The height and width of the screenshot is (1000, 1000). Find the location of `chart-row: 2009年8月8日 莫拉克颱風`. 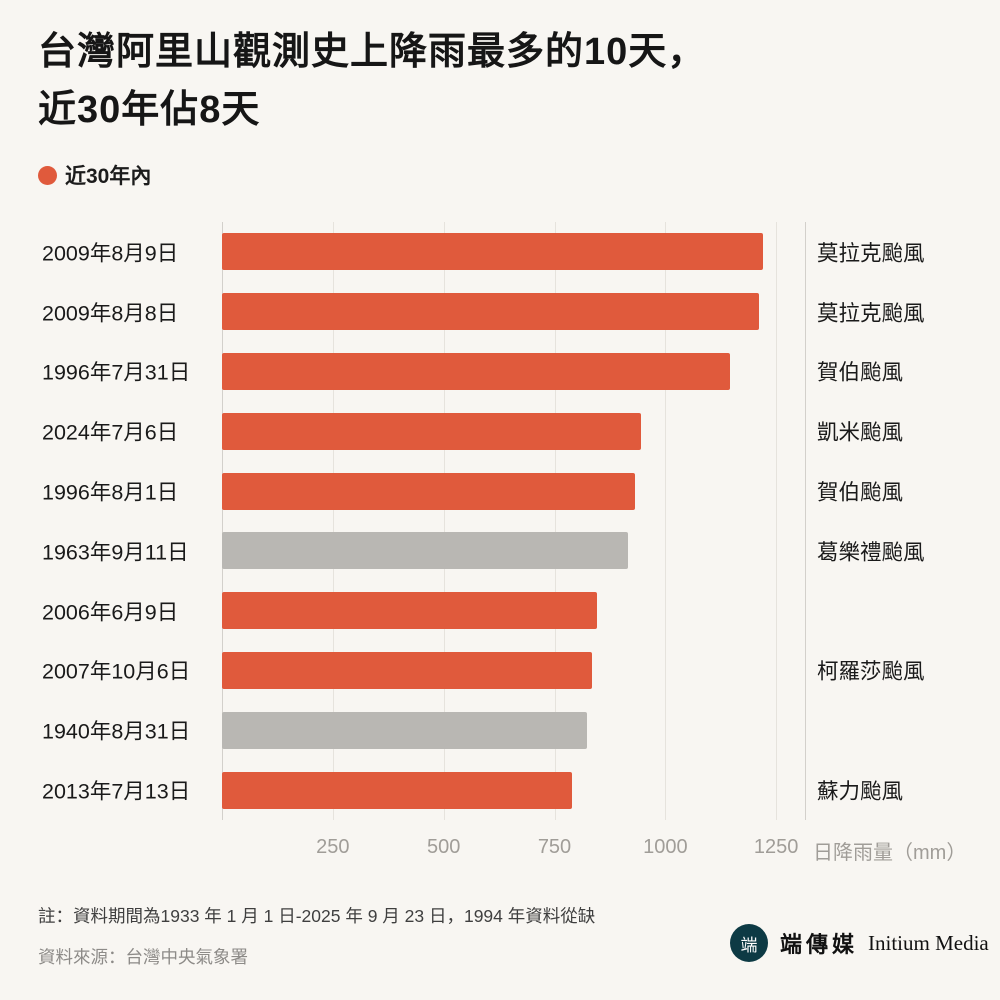

chart-row: 2009年8月8日 莫拉克颱風 is located at coordinates (500, 312).